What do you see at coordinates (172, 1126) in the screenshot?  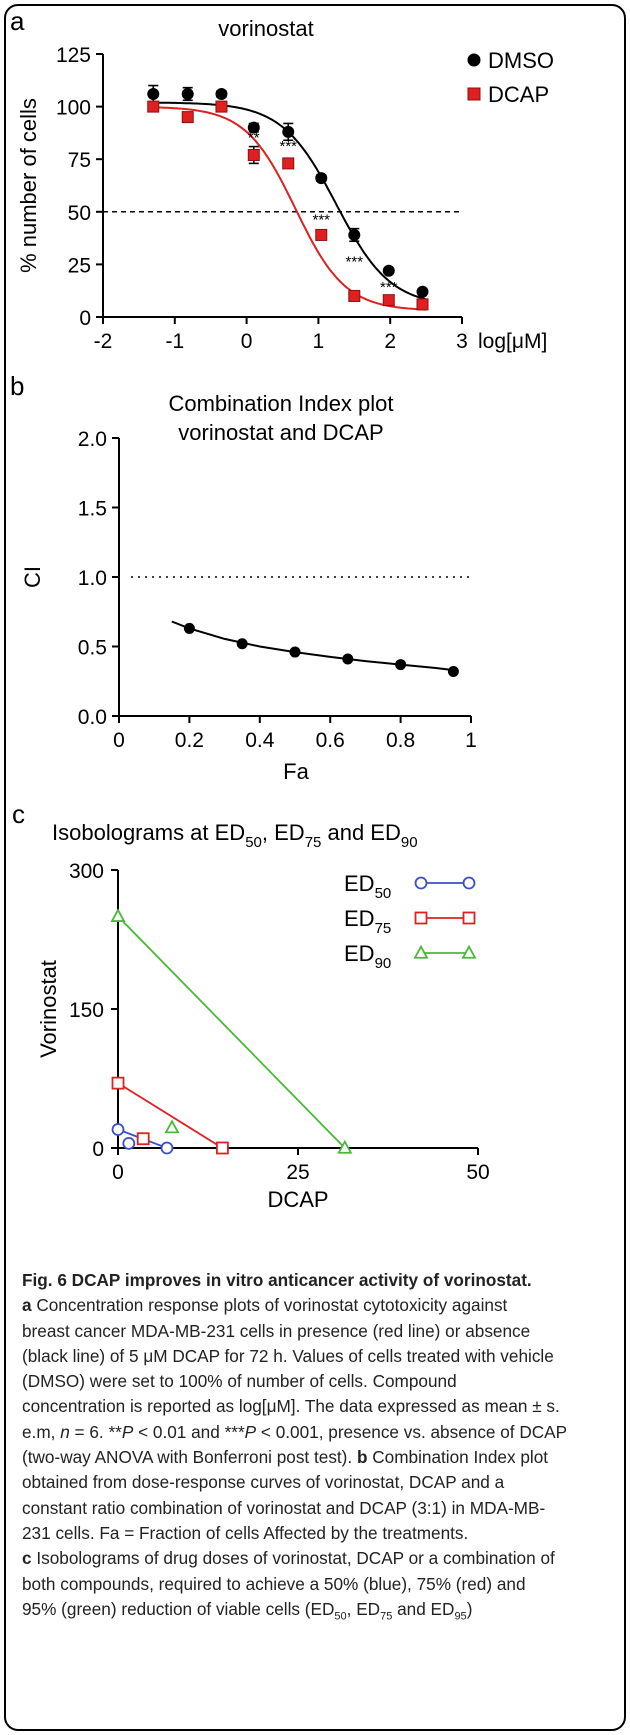 I see `panel-c-combination-ed90` at bounding box center [172, 1126].